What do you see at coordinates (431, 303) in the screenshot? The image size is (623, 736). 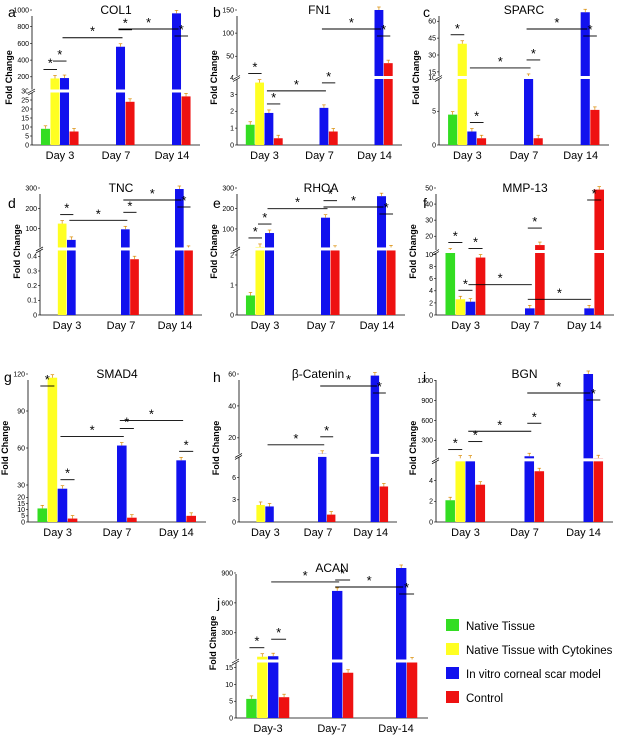 I see `y-tick-label: 2` at bounding box center [431, 303].